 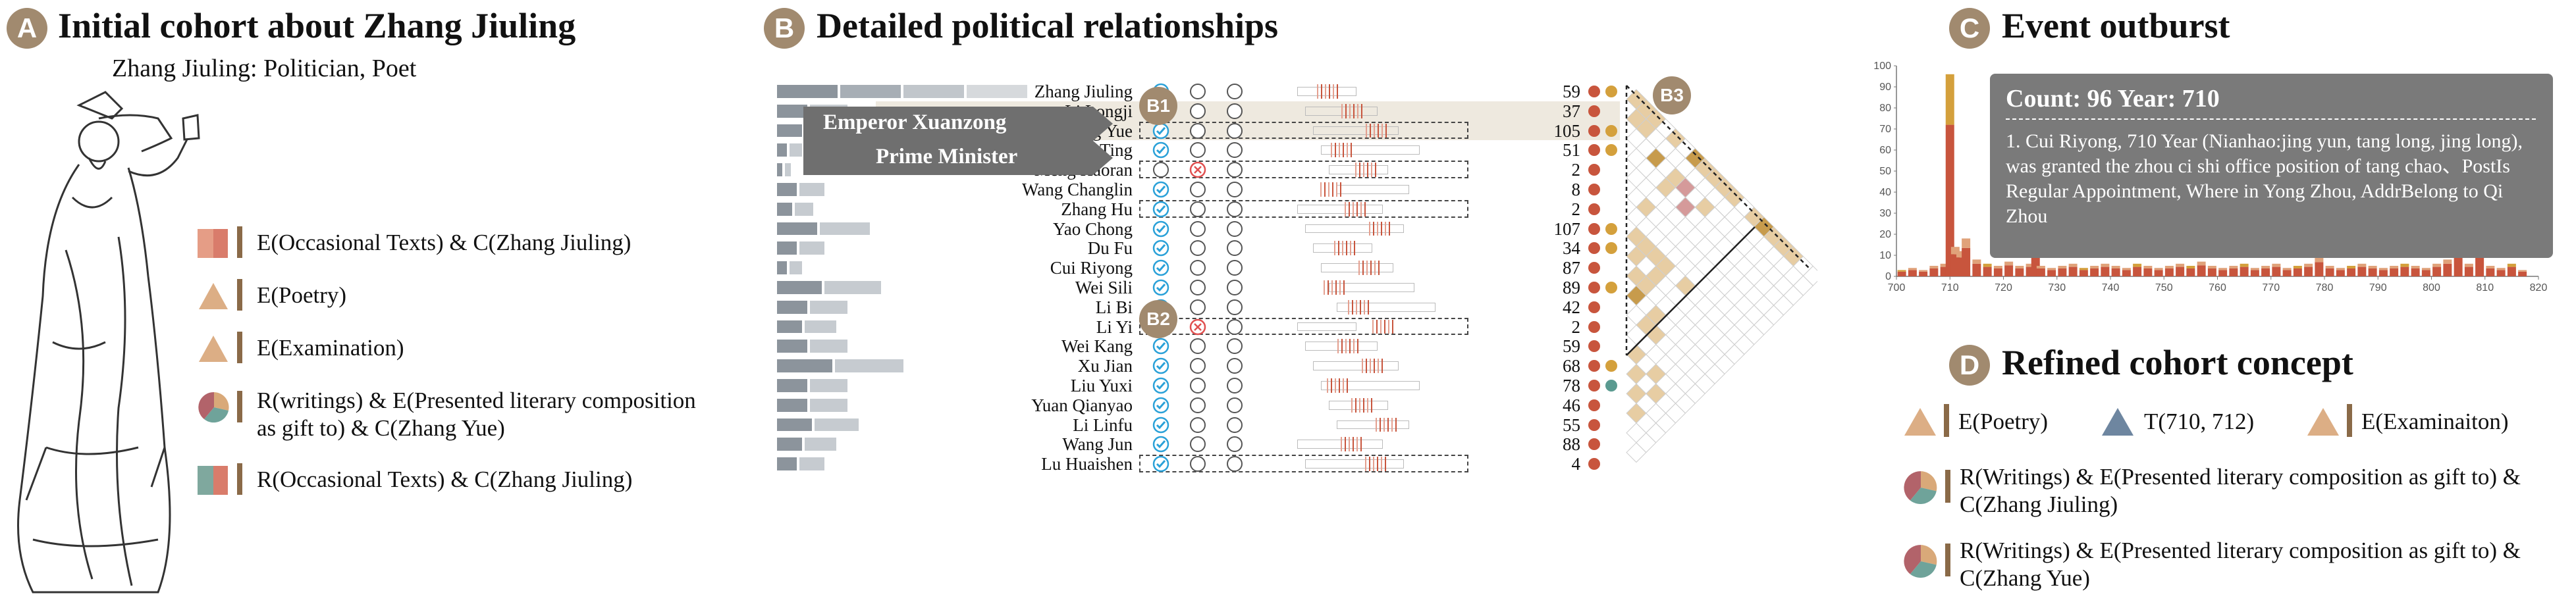 What do you see at coordinates (1104, 287) in the screenshot?
I see `person-name: Wei Sili` at bounding box center [1104, 287].